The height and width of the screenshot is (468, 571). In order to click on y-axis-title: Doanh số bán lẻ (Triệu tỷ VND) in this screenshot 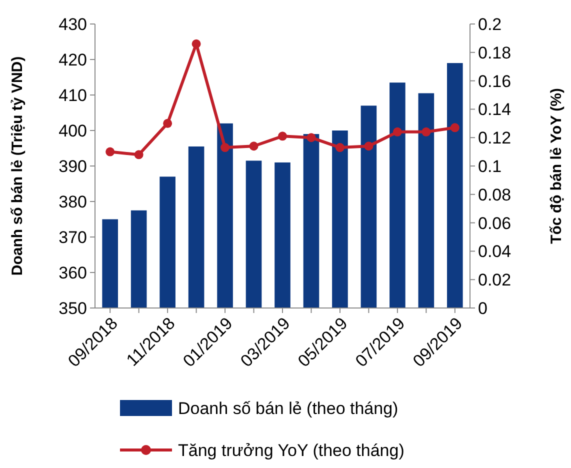, I will do `click(17, 166)`.